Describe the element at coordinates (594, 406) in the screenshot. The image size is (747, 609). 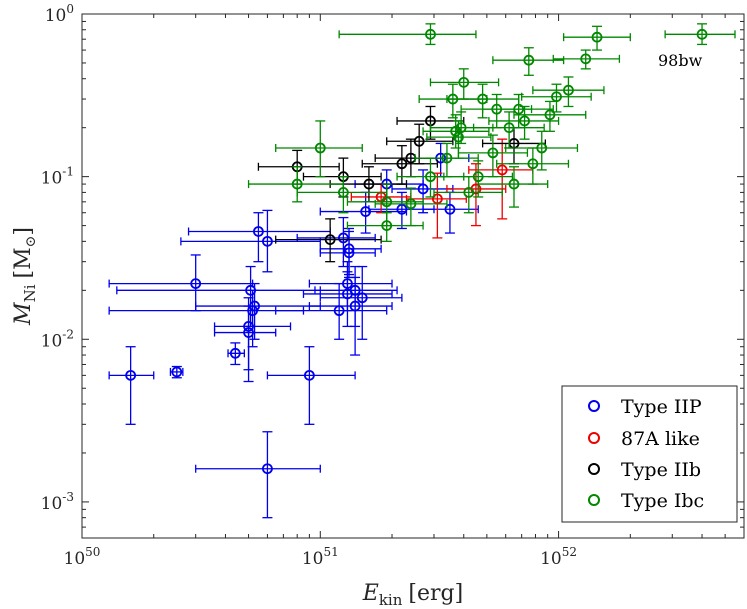
I see `legend-marker-type-iip` at that location.